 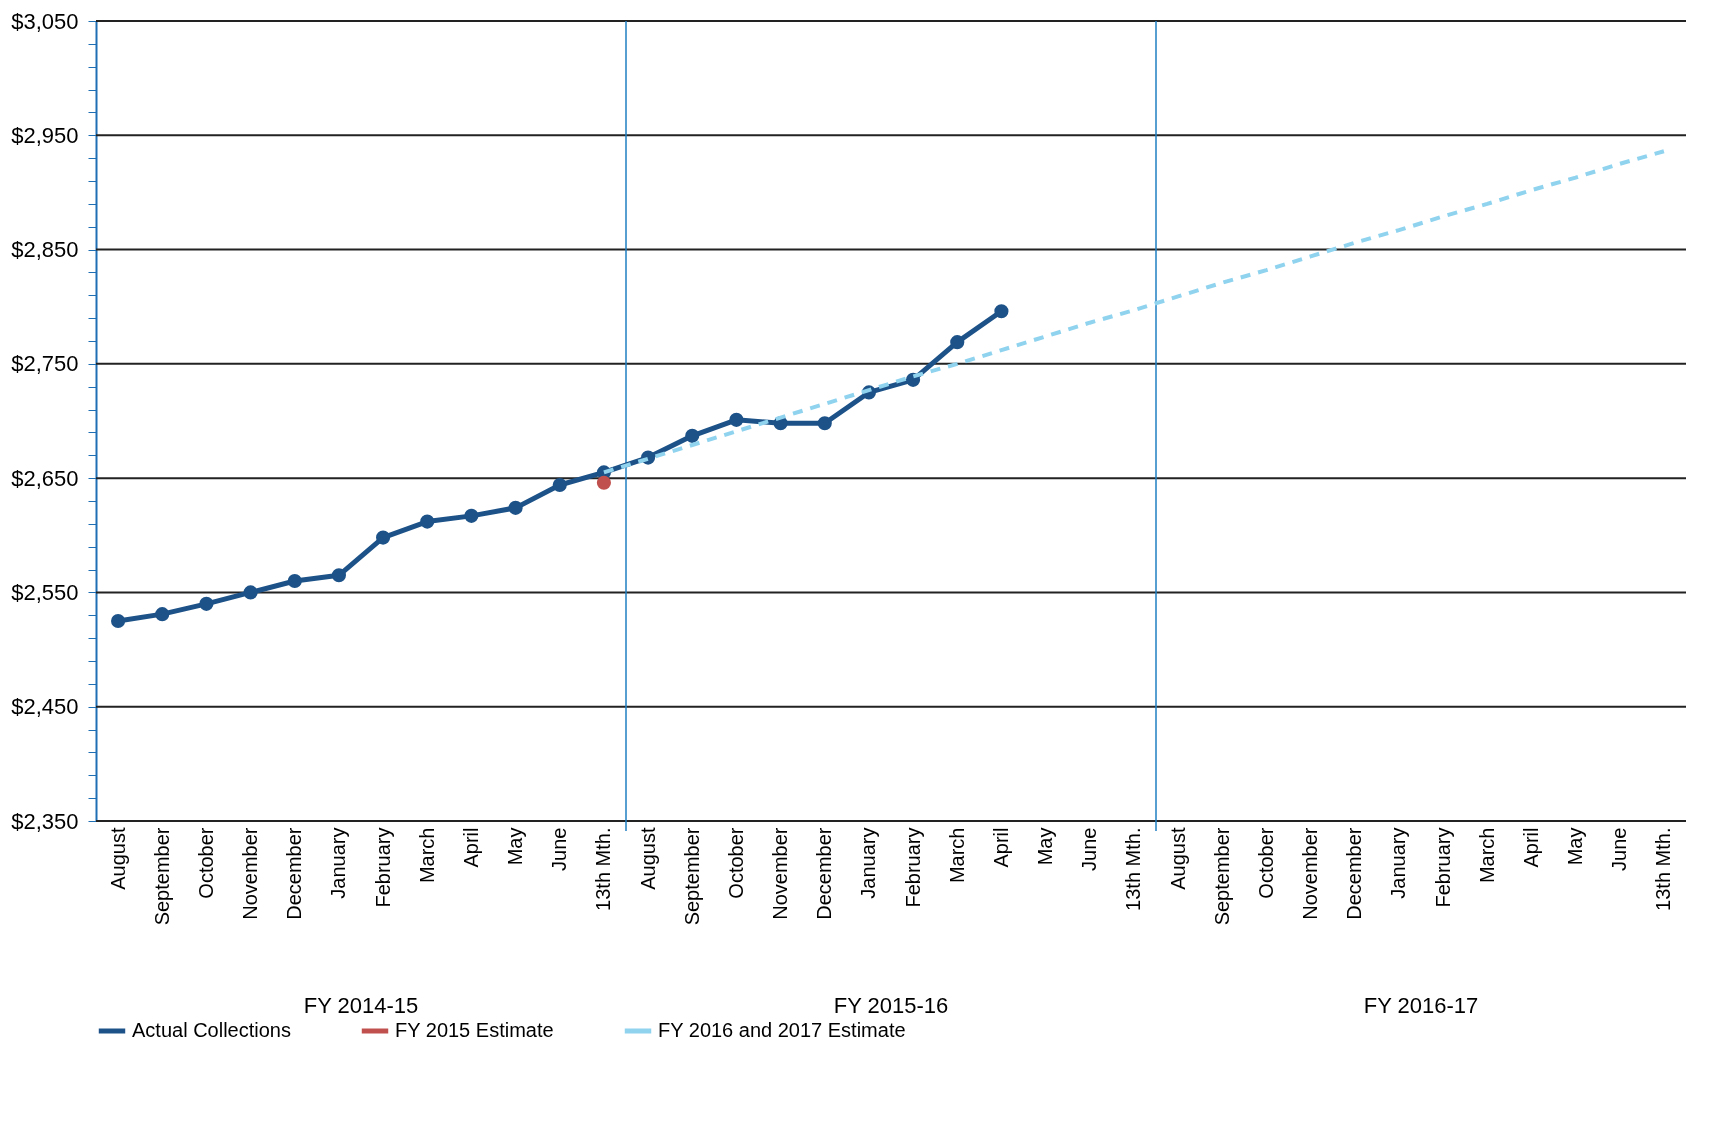 What do you see at coordinates (211, 1030) in the screenshot?
I see `legend-label: Actual Collections` at bounding box center [211, 1030].